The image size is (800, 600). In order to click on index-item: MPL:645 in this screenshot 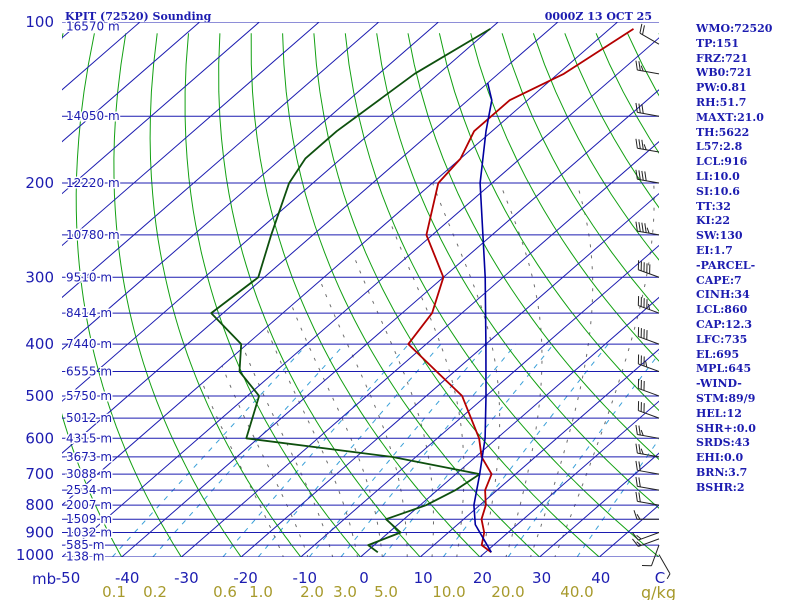, I will do `click(724, 369)`.